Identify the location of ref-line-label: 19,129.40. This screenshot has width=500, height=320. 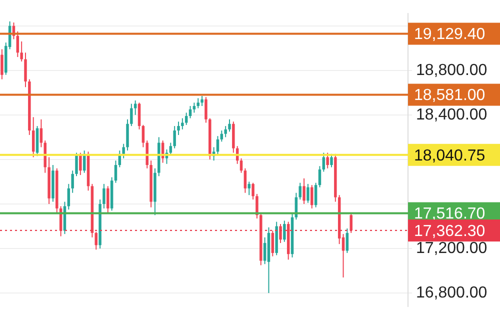
(450, 35).